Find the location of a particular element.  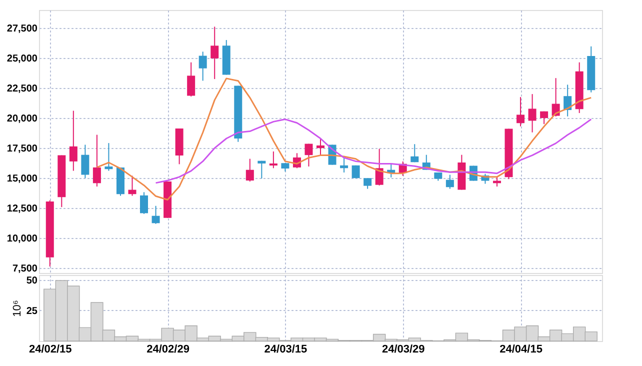

x-tick-label: 24/03/15 is located at coordinates (286, 350).